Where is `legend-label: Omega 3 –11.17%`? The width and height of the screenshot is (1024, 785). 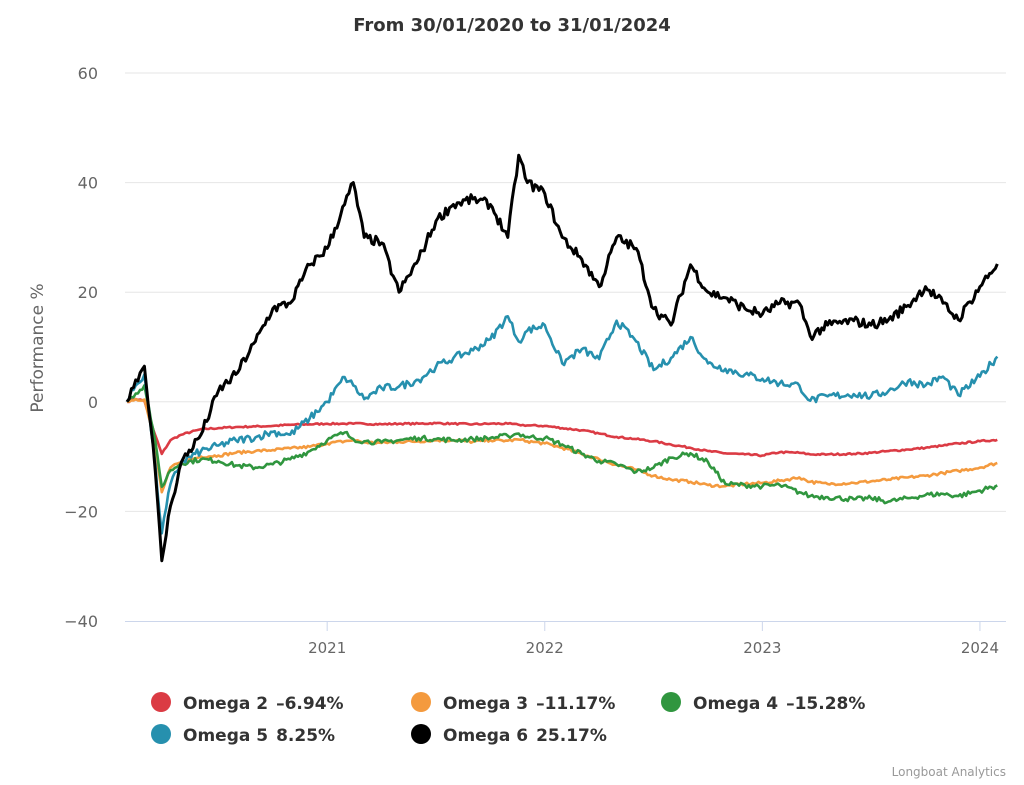
legend-label: Omega 3 –11.17% is located at coordinates (529, 704).